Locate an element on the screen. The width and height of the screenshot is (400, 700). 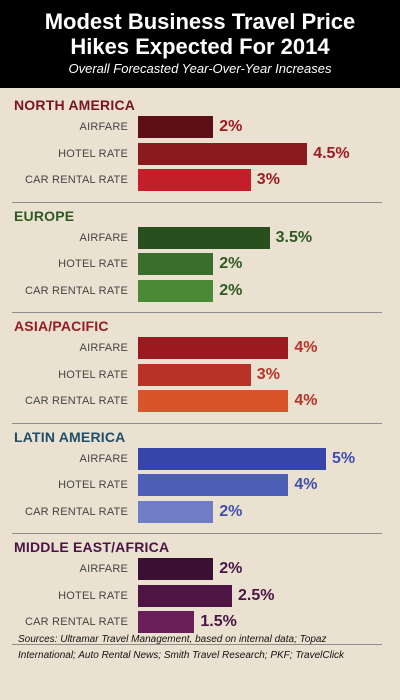
bar-middle-east-africa-airfare is located at coordinates (176, 569).